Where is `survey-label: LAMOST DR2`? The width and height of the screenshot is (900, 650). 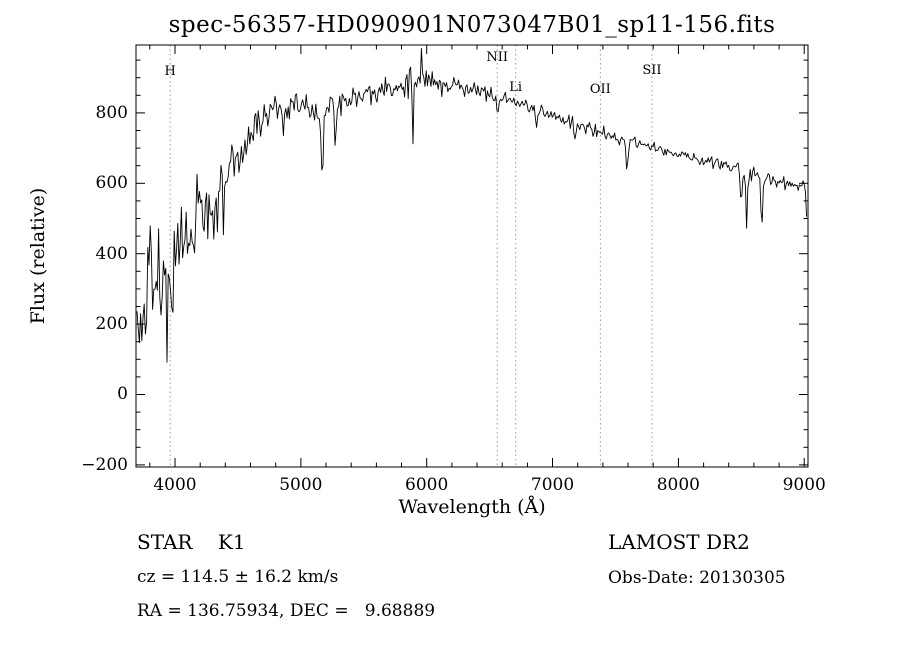 survey-label: LAMOST DR2 is located at coordinates (679, 542).